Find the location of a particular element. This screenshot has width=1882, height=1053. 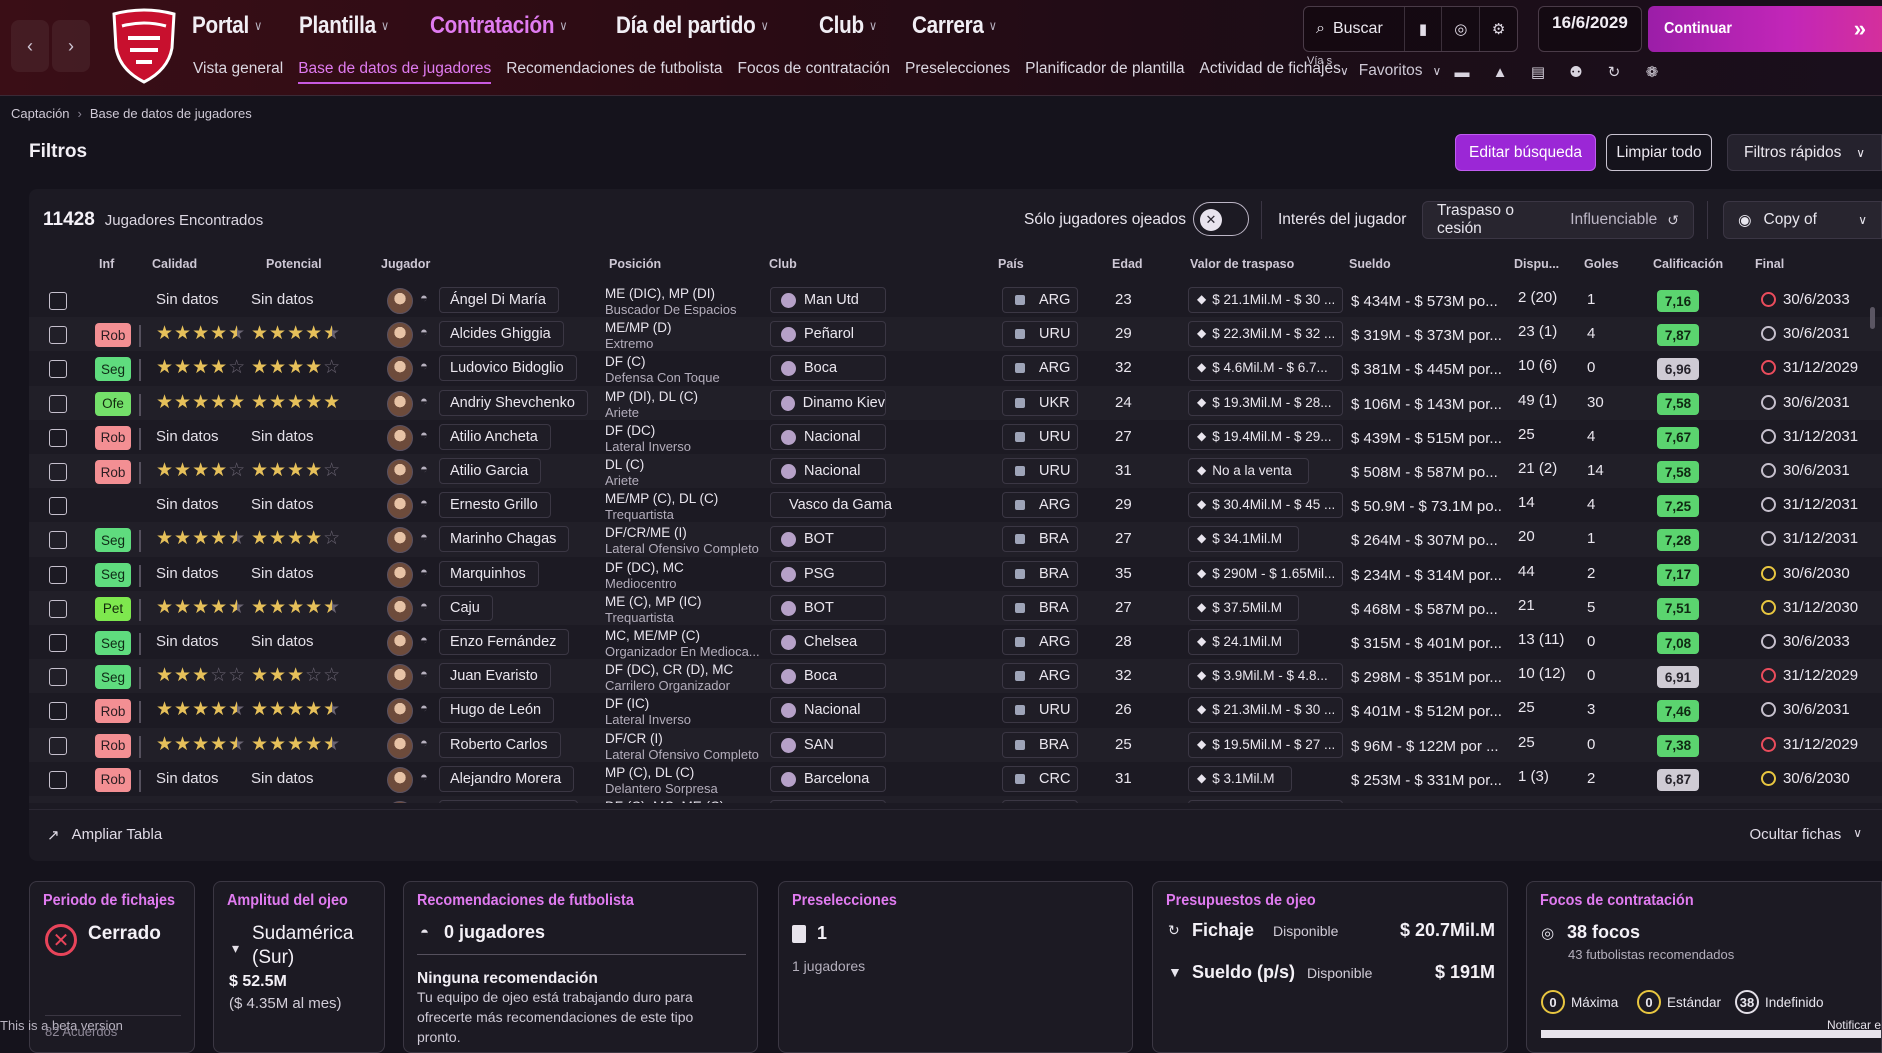

player-name: Ernesto Grillo is located at coordinates (495, 505).